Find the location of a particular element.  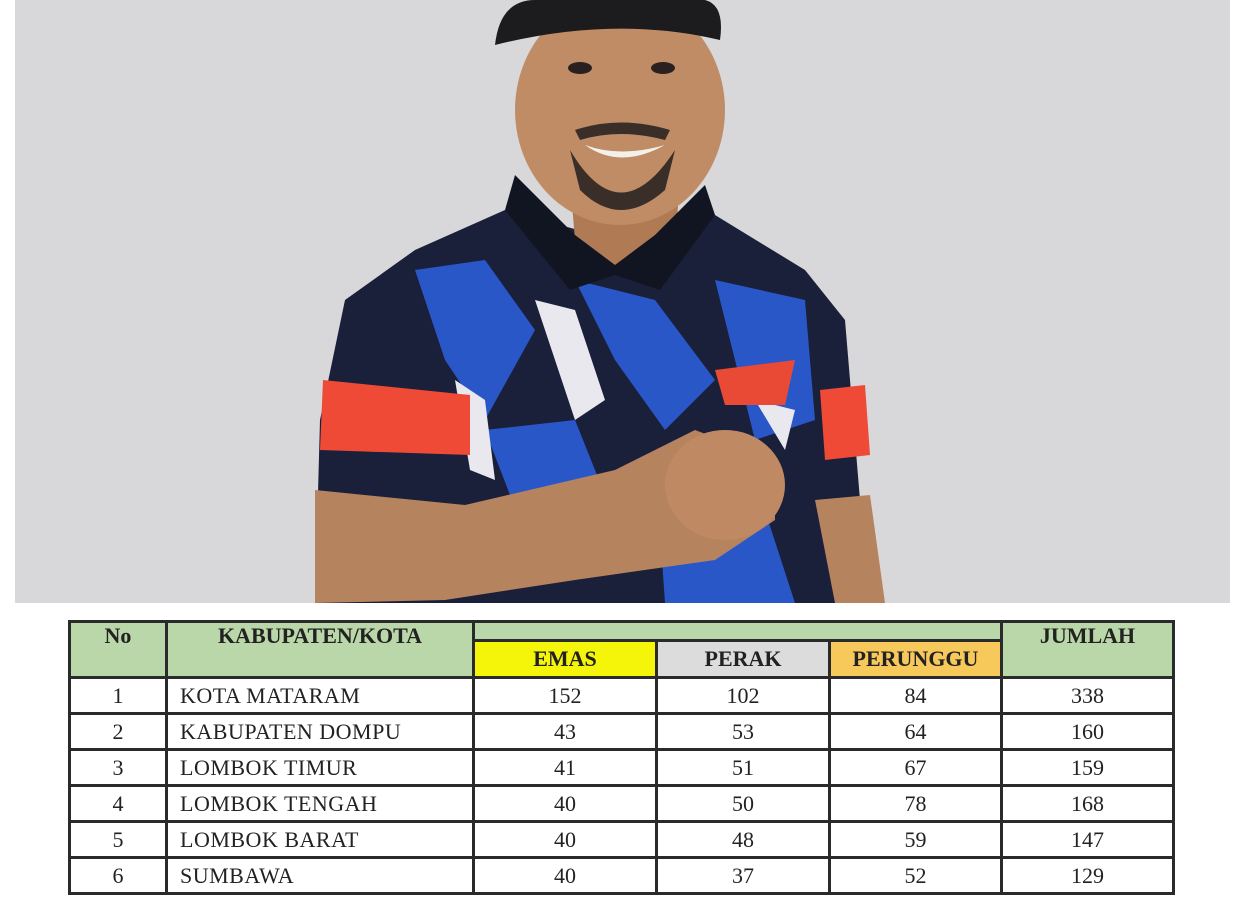

cell-silver: 50 is located at coordinates (743, 803).